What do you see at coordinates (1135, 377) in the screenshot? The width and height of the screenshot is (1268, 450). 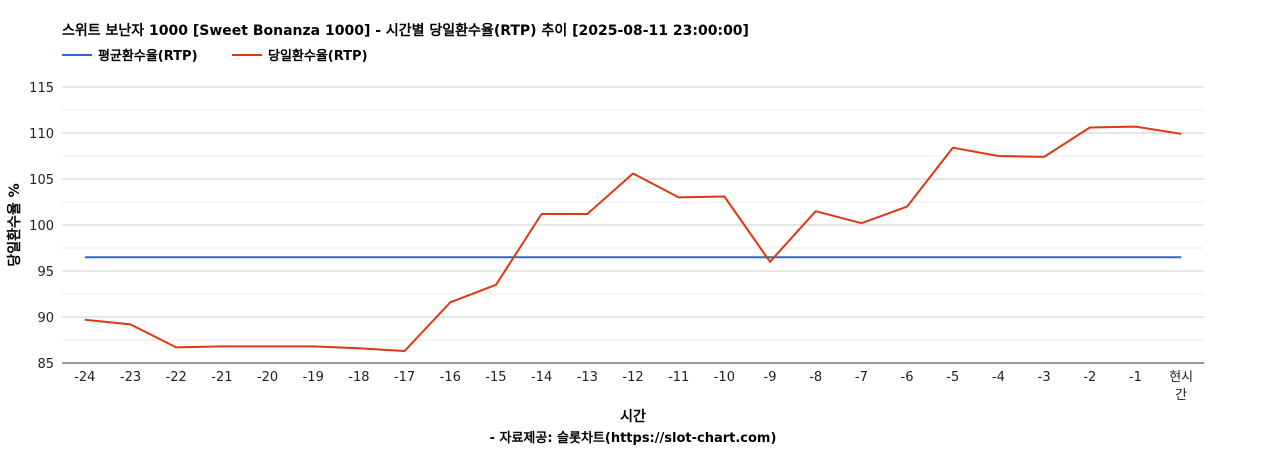 I see `x-tick-label: -1` at bounding box center [1135, 377].